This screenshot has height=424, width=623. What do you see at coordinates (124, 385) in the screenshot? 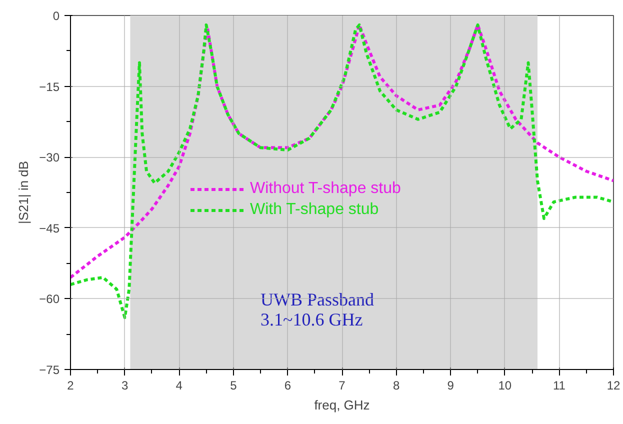
I see `x-tick-label: 3` at bounding box center [124, 385].